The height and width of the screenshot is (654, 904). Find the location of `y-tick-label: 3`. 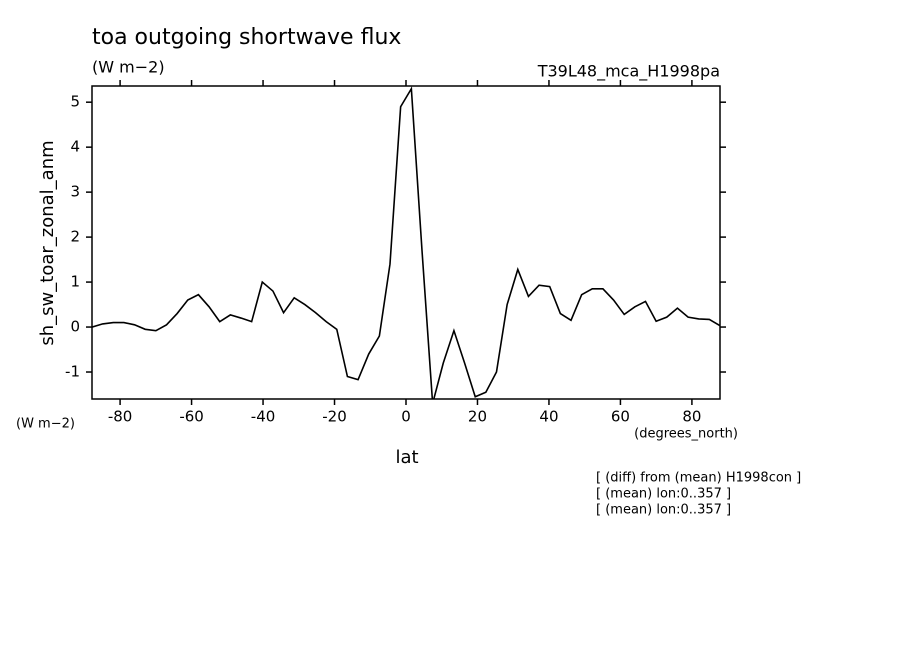

y-tick-label: 3 is located at coordinates (75, 192).